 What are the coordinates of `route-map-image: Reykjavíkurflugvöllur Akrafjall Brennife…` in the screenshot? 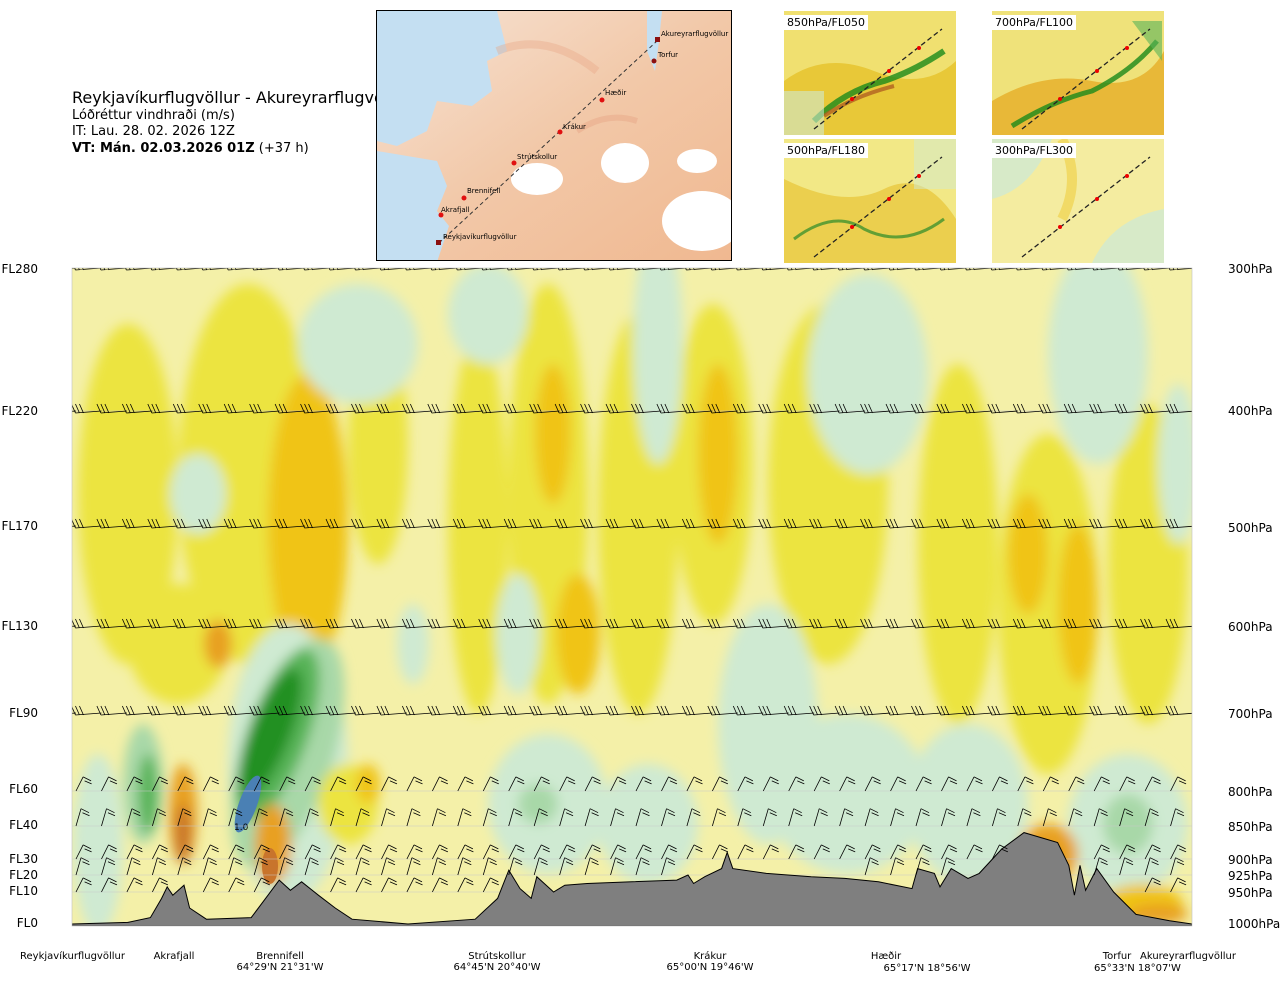 It's located at (554, 135).